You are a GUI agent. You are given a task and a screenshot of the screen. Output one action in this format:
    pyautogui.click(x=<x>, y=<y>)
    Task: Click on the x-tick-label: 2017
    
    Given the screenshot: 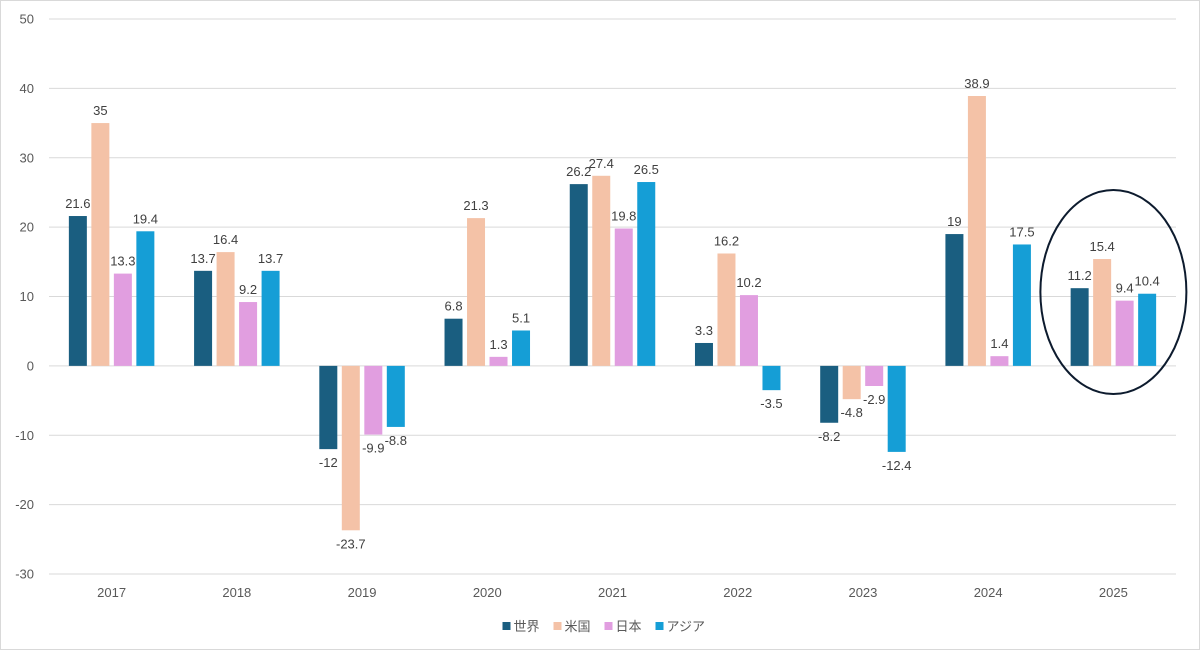 What is the action you would take?
    pyautogui.click(x=111, y=592)
    